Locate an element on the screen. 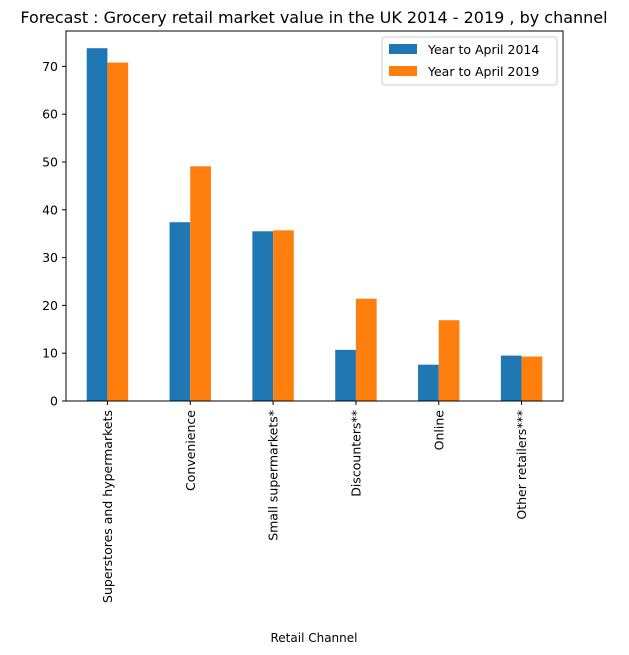  legend: Year to April 2014 Year to April 2019 is located at coordinates (469, 61).